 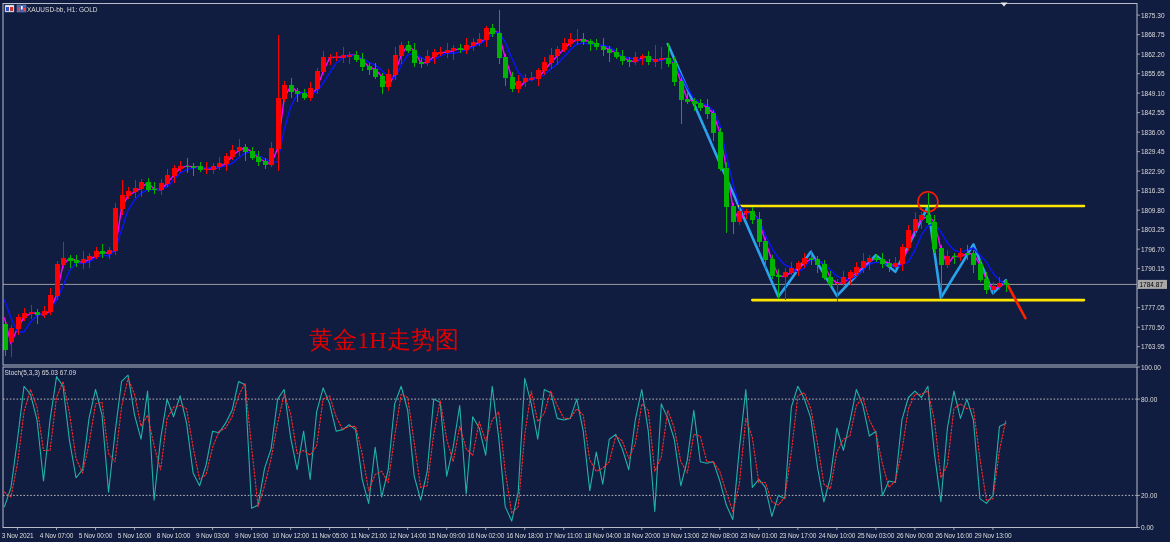 I want to click on candlestick, so click(x=11, y=341).